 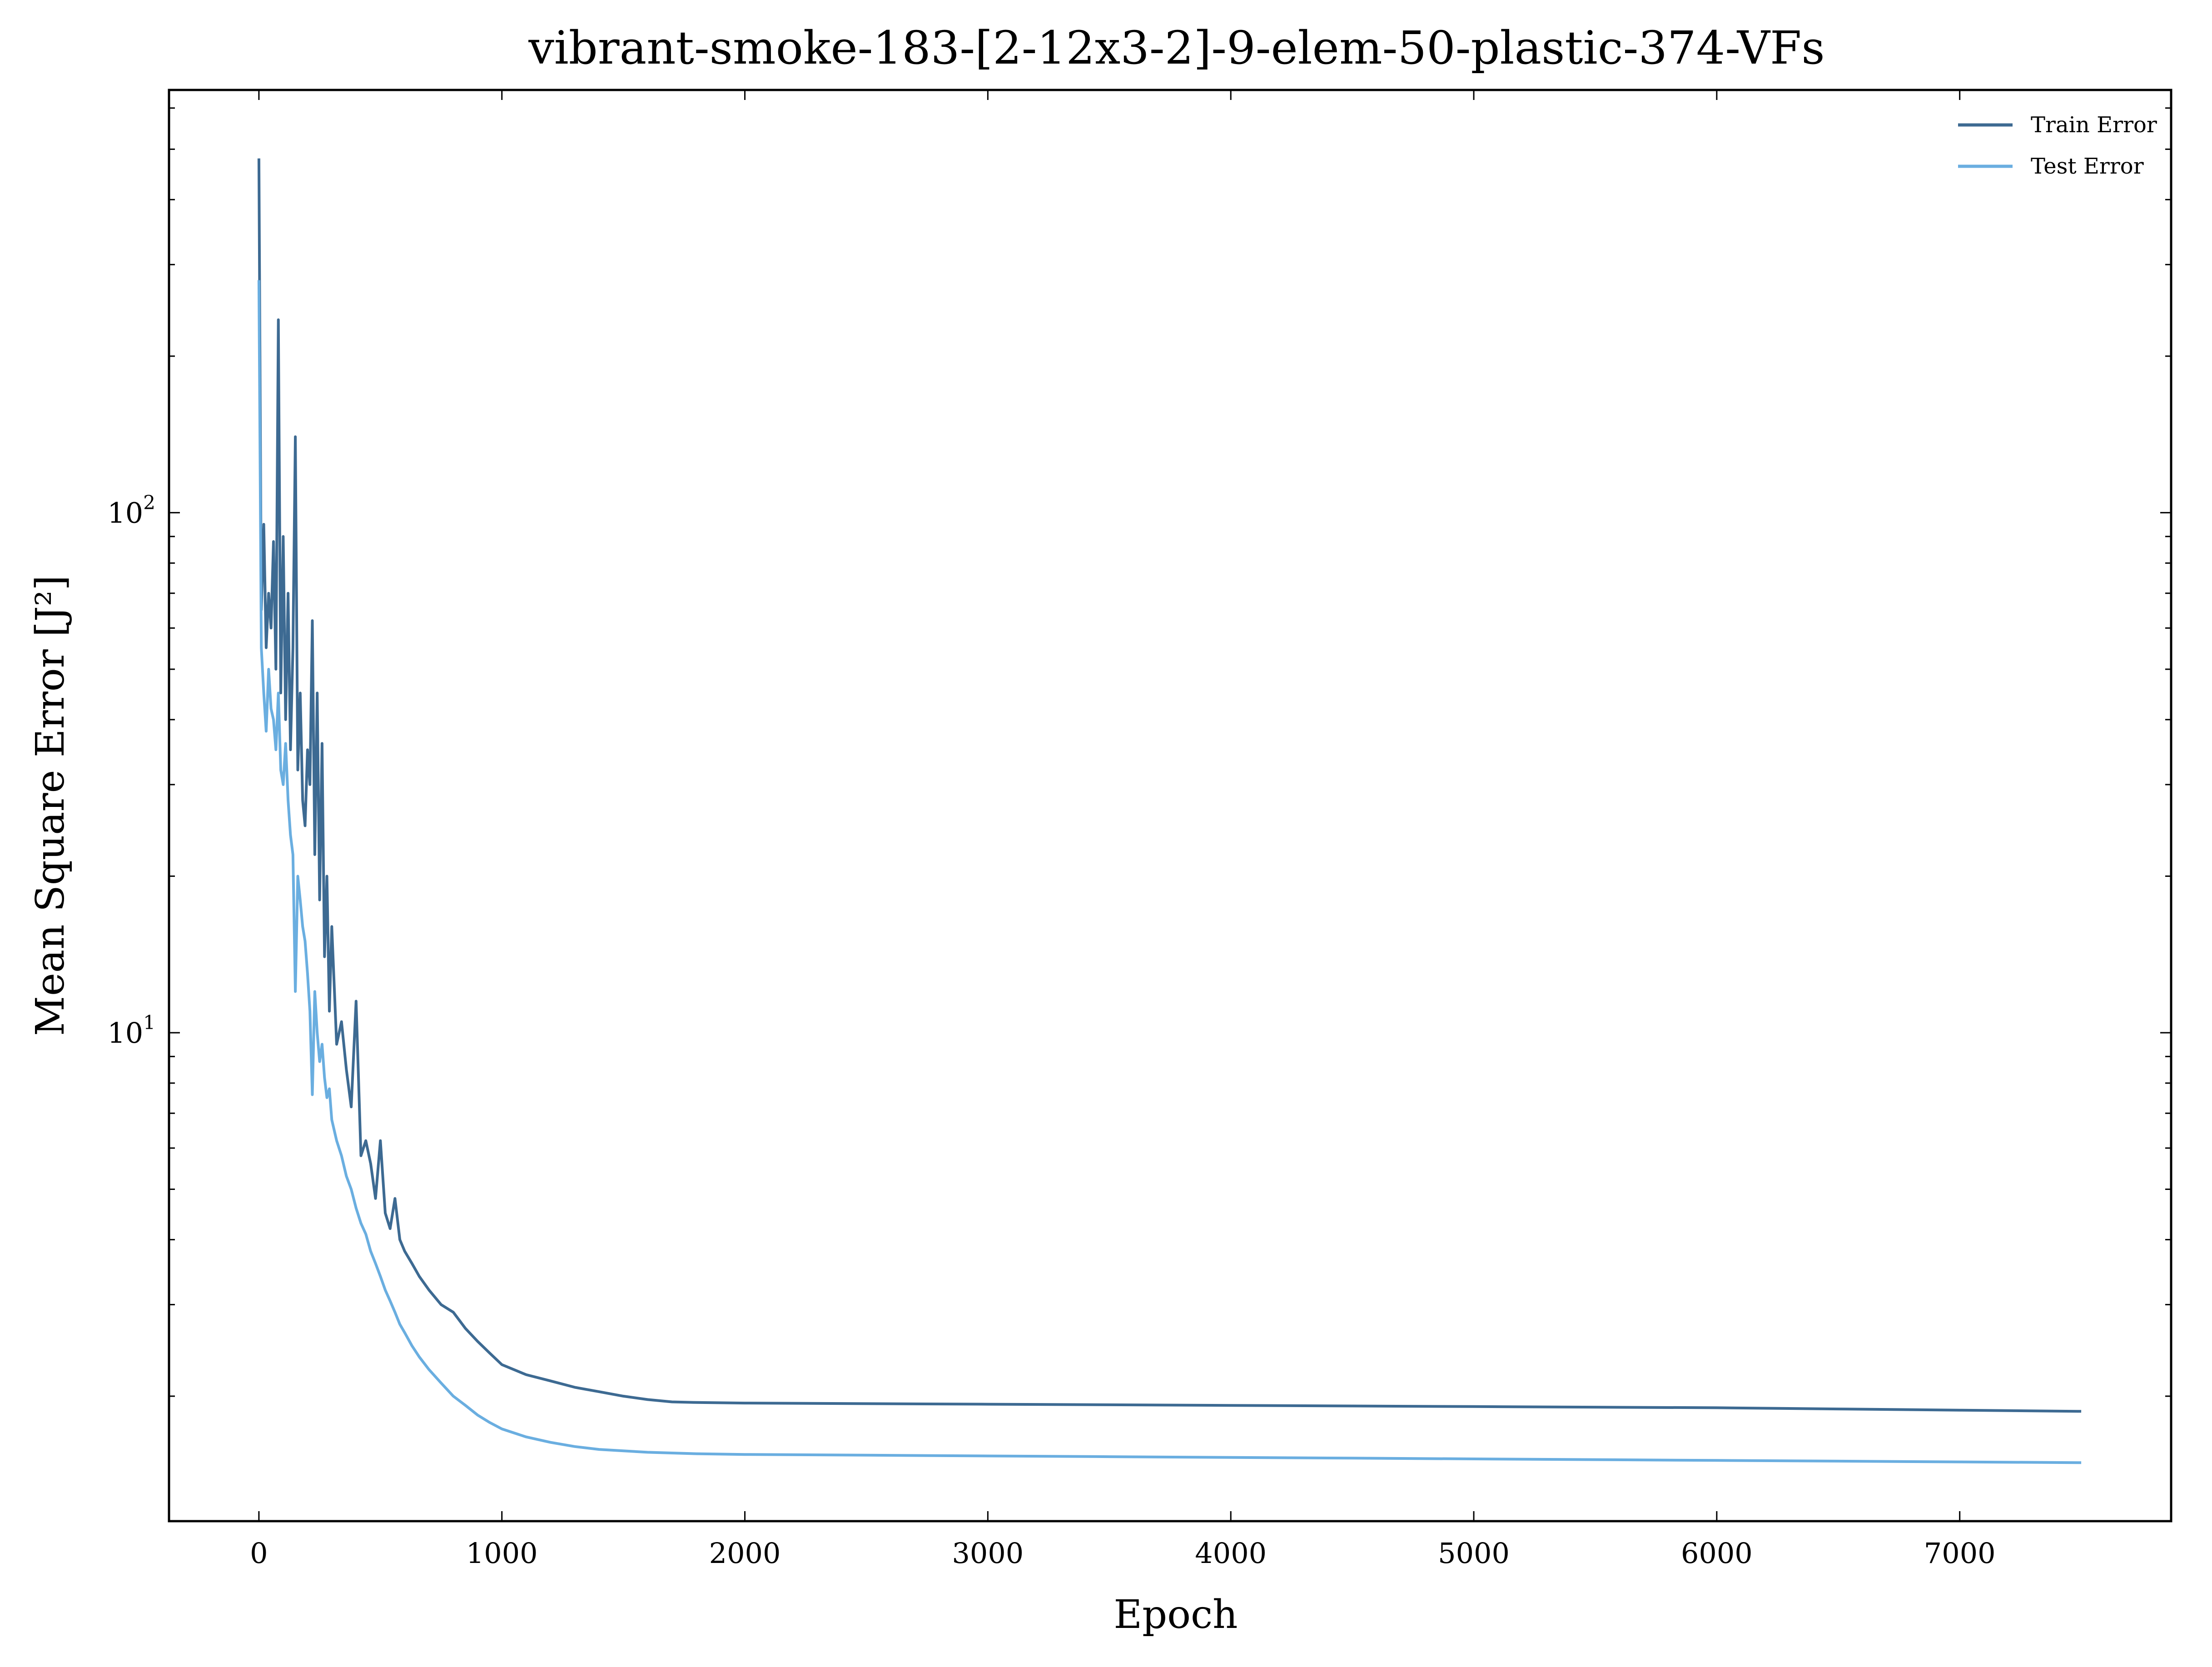 I want to click on x-axis-label: Epoch, so click(x=1175, y=1614).